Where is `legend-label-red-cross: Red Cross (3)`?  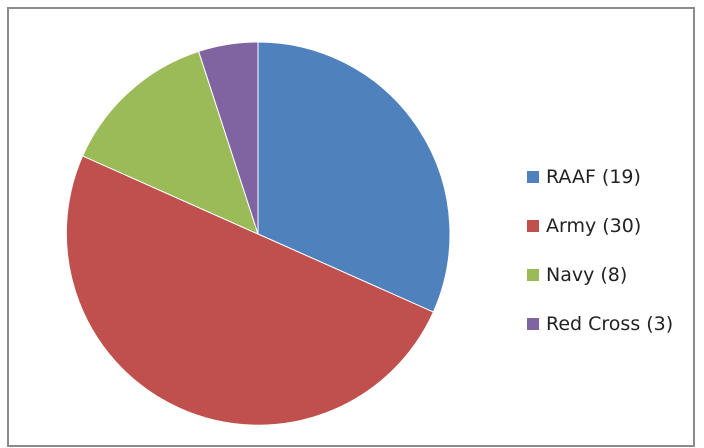
legend-label-red-cross: Red Cross (3) is located at coordinates (610, 323).